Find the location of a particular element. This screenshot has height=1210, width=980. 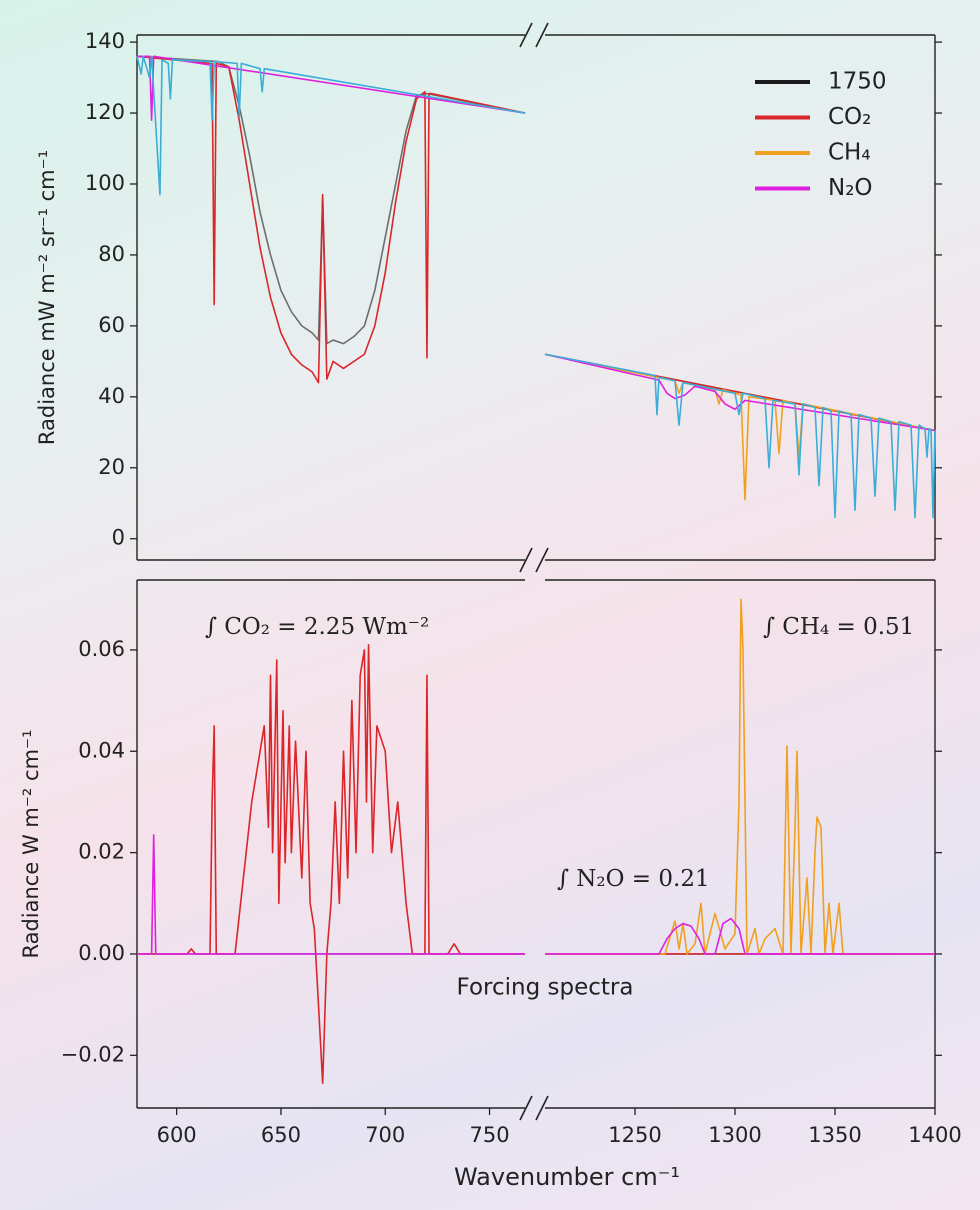

y-axis-label: Radiance mW m⁻² sr⁻¹ cm⁻¹ is located at coordinates (47, 297).